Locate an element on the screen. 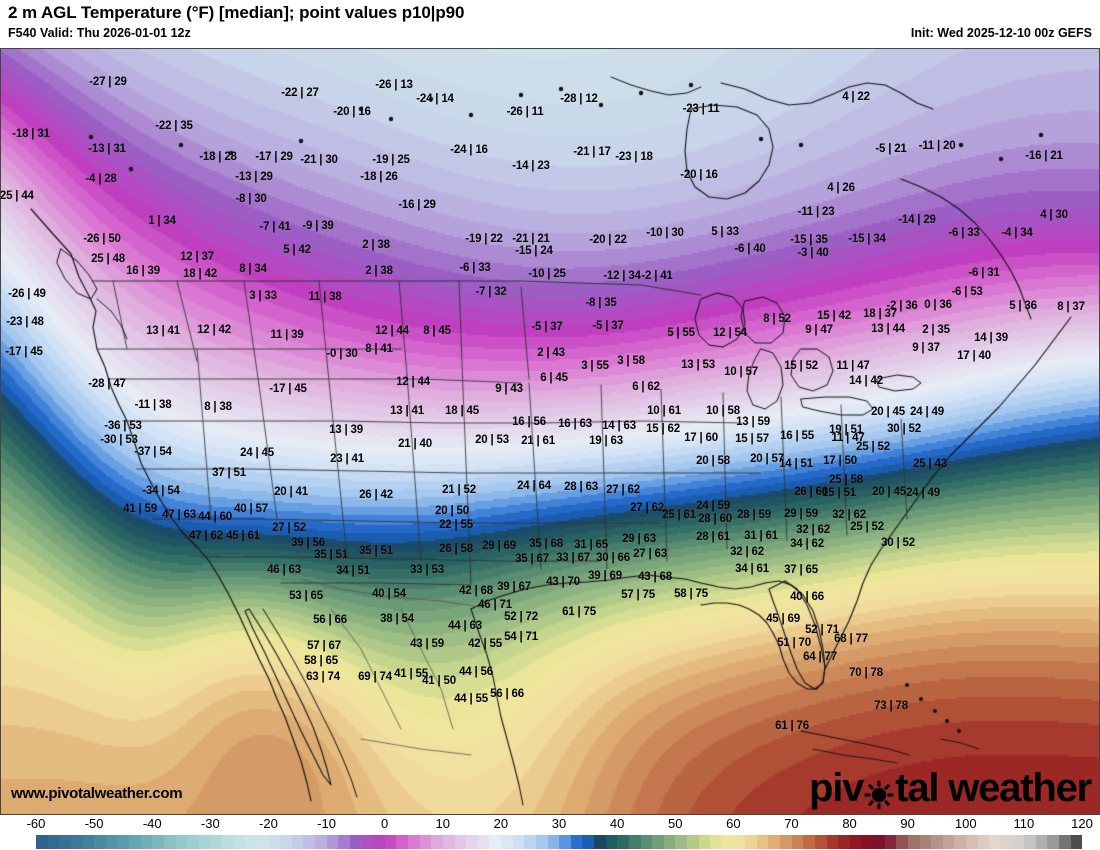 The height and width of the screenshot is (850, 1100). site-url-watermark: www.pivotalweather.com is located at coordinates (97, 793).